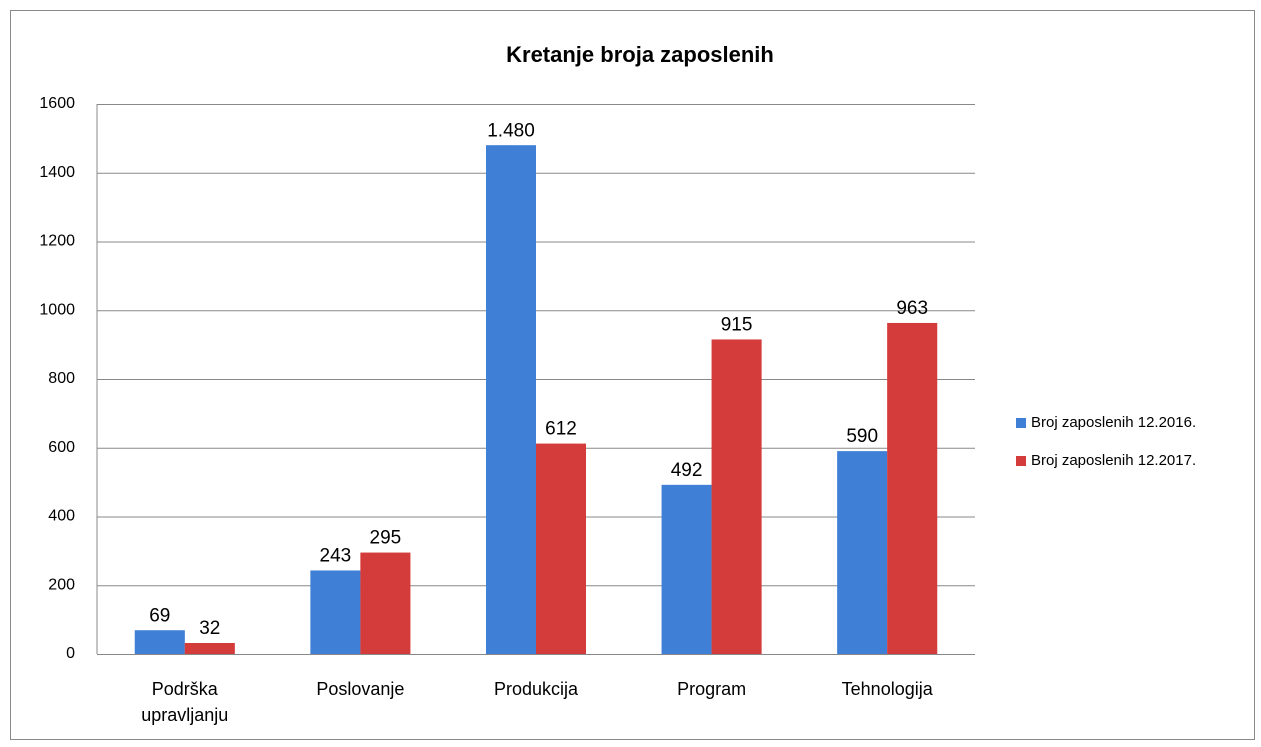  What do you see at coordinates (57, 309) in the screenshot?
I see `y-tick-label: 1000` at bounding box center [57, 309].